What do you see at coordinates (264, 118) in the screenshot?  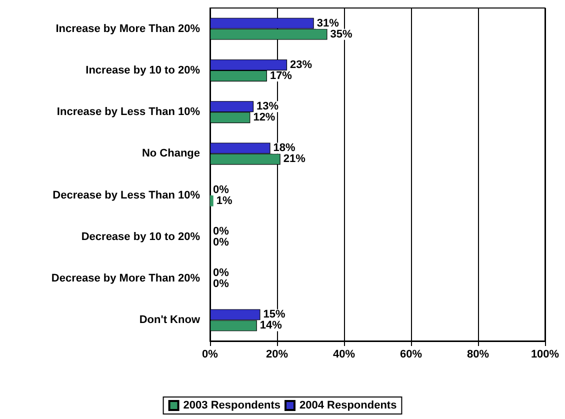 I see `data-label: 12%` at bounding box center [264, 118].